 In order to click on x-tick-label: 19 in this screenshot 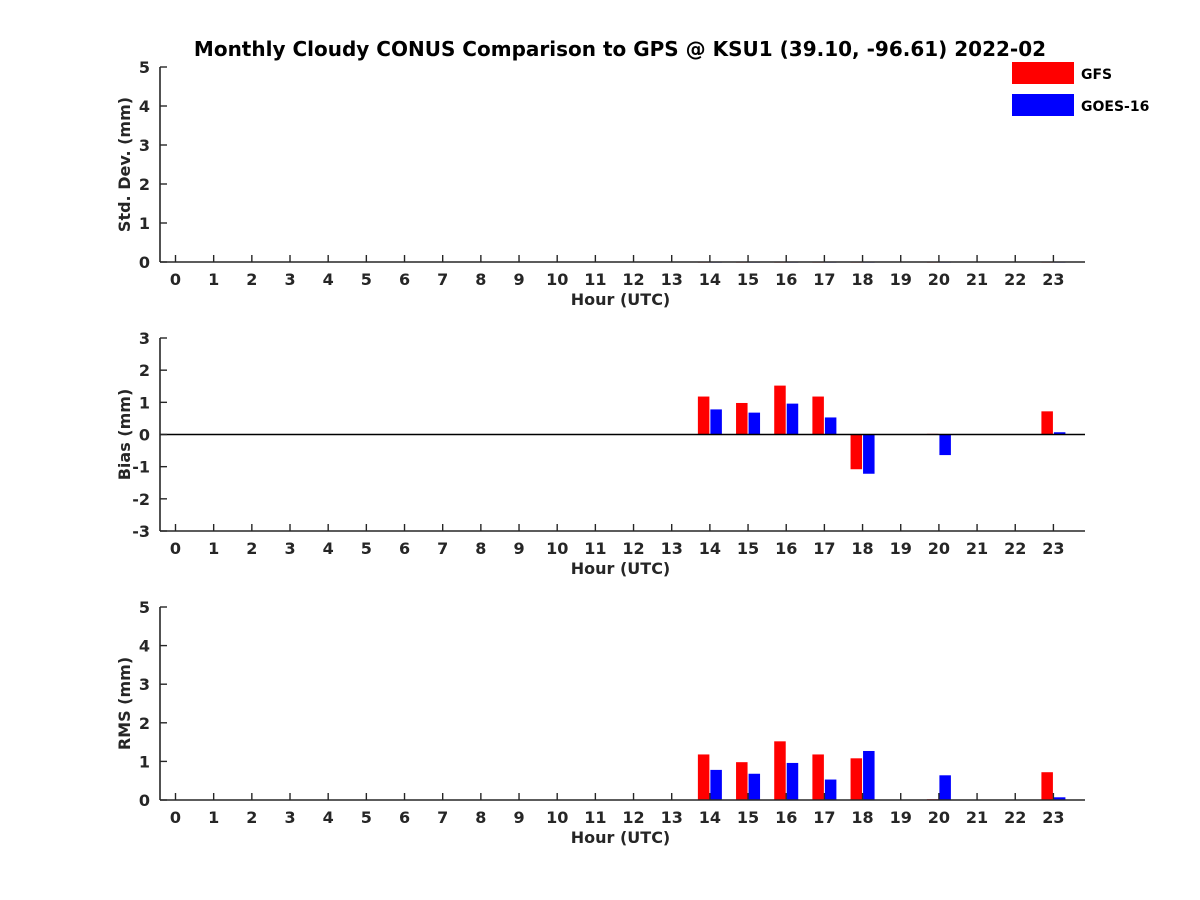, I will do `click(901, 548)`.